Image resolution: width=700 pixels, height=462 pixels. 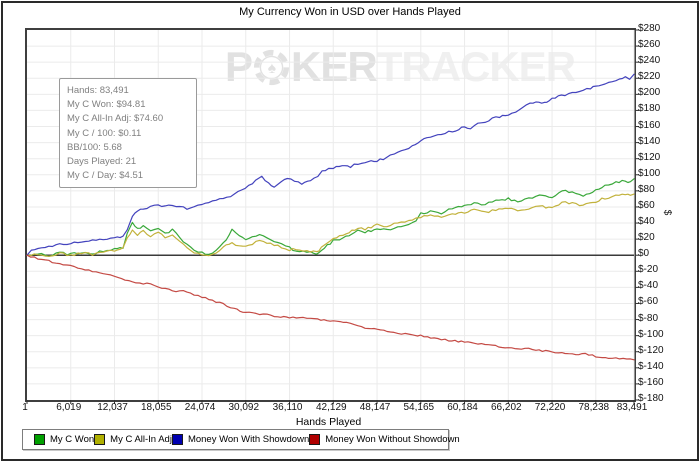 I want to click on x-axis-title: Hands Played, so click(x=328, y=422).